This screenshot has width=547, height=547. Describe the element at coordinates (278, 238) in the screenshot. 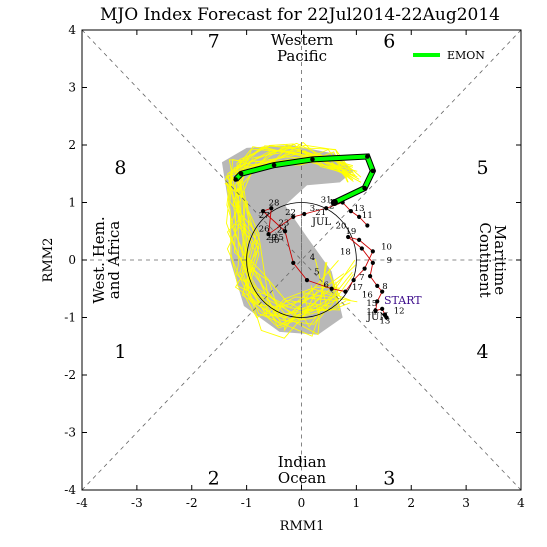

I see `day-label: 25` at that location.